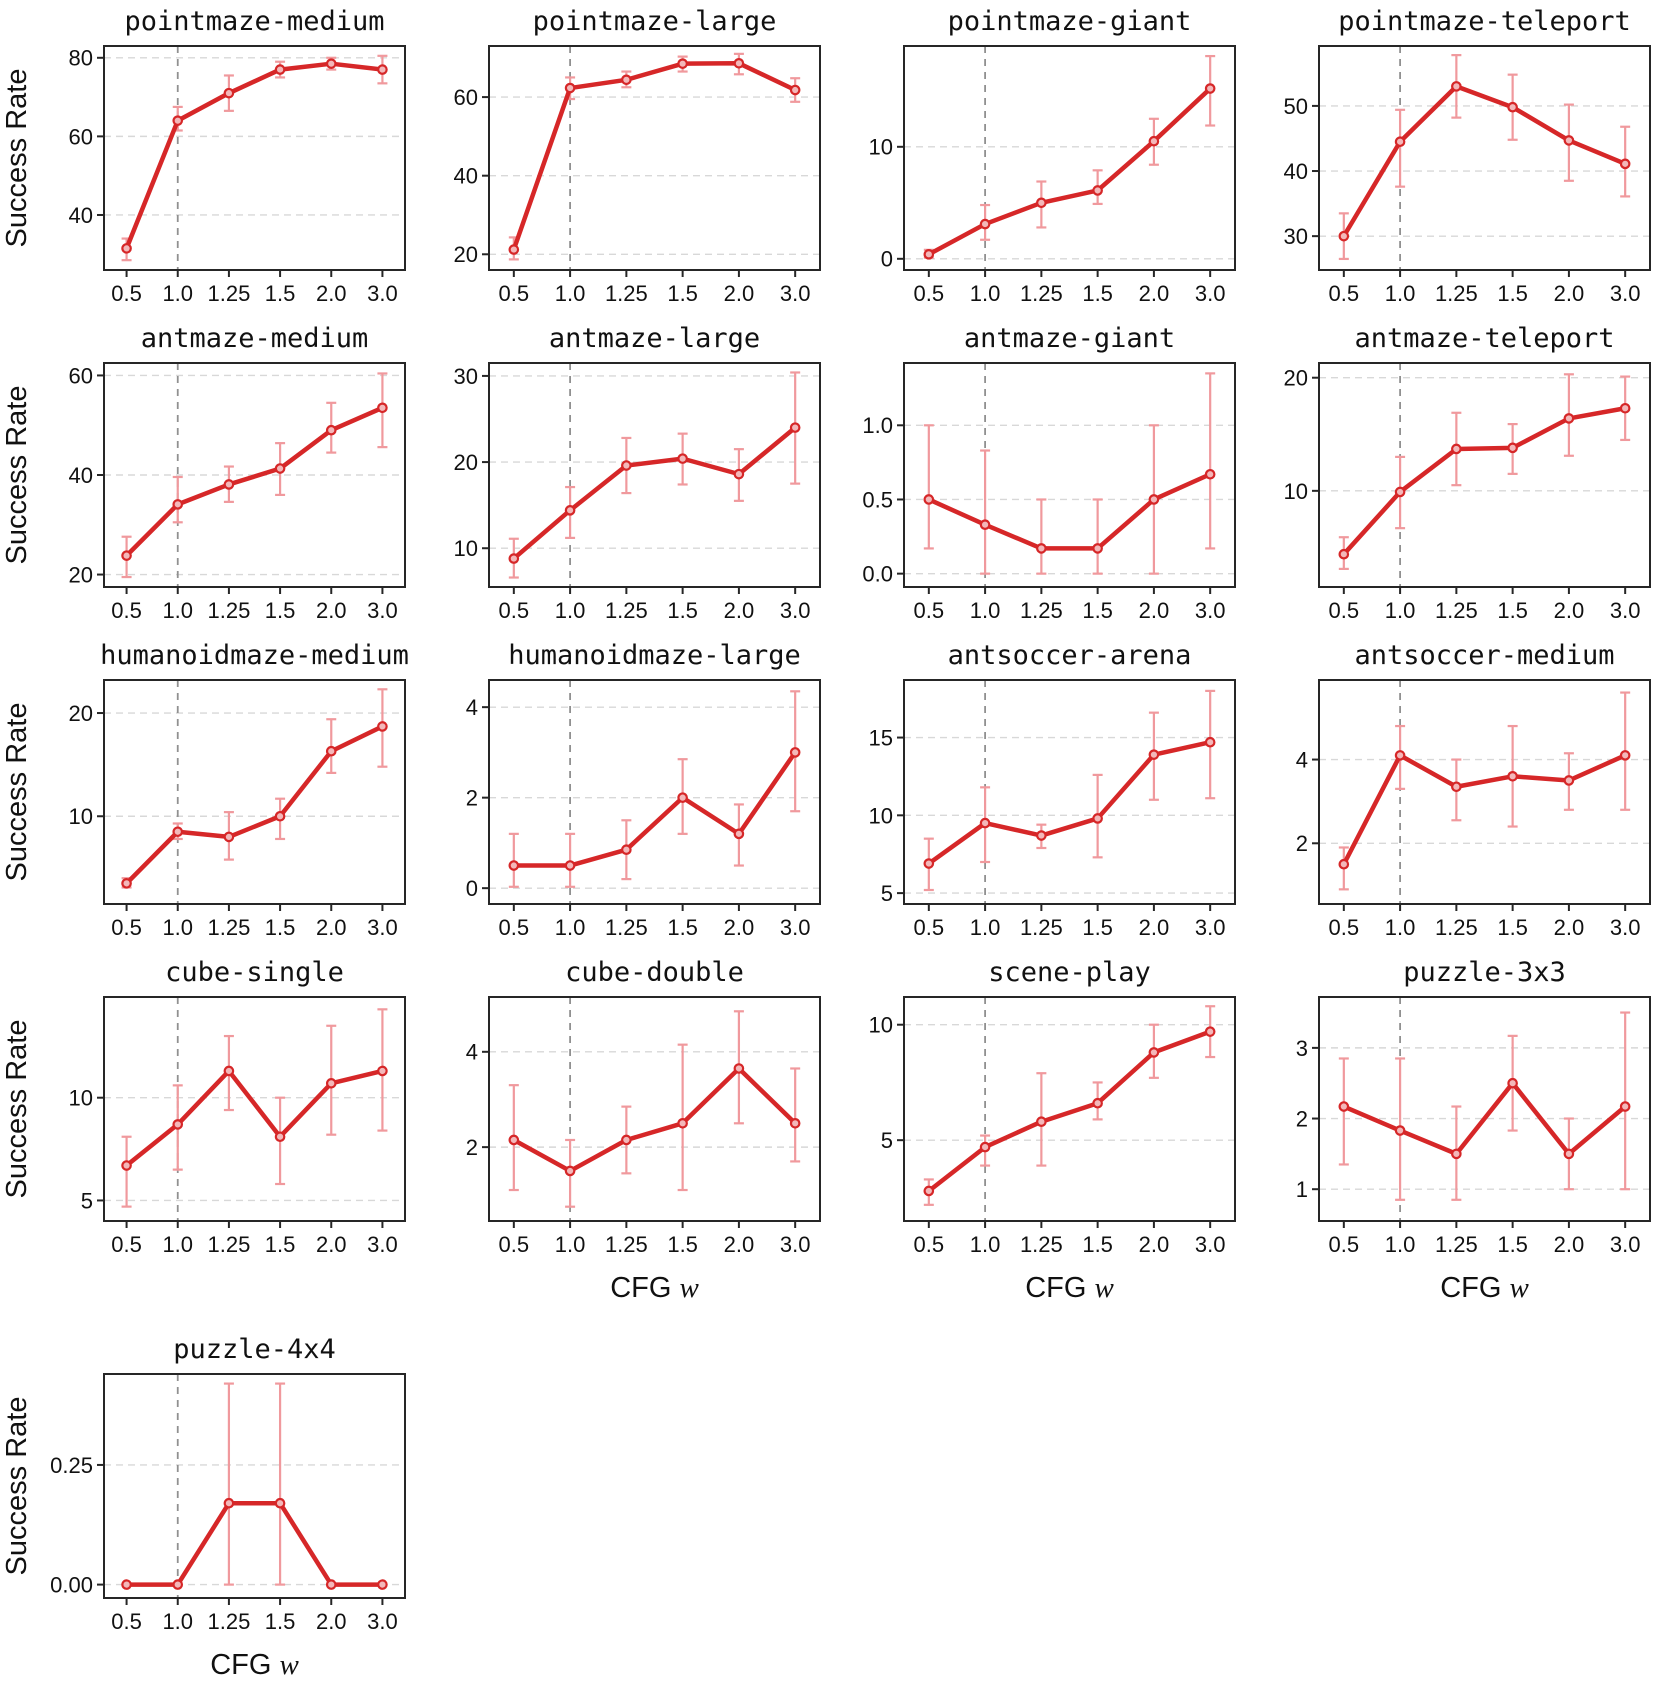 The width and height of the screenshot is (1661, 1705). I want to click on y-tick-label: 10, so click(81, 1098).